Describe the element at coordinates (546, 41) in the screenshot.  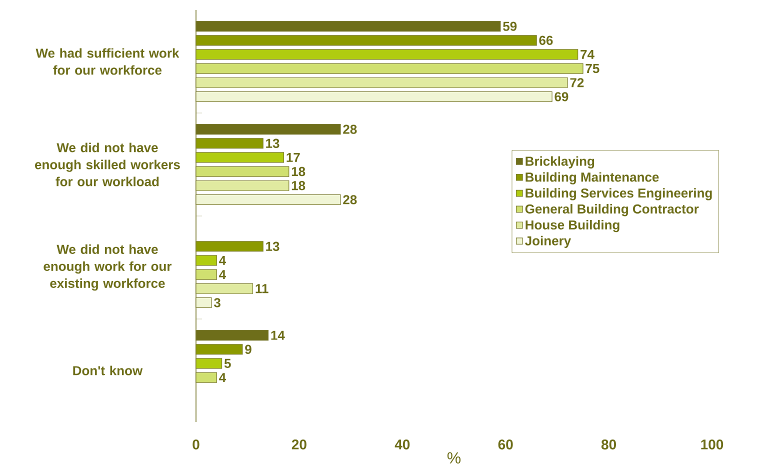
I see `data-label: 66` at that location.